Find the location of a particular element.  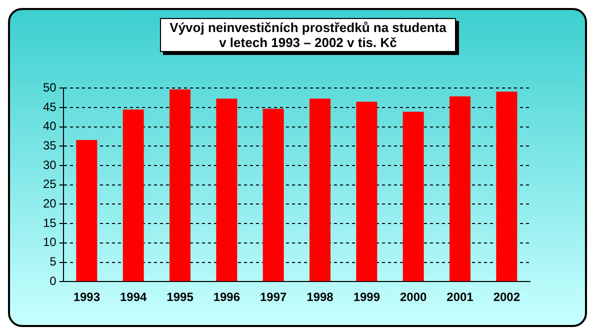

x-tick-label: 2000 is located at coordinates (414, 297).